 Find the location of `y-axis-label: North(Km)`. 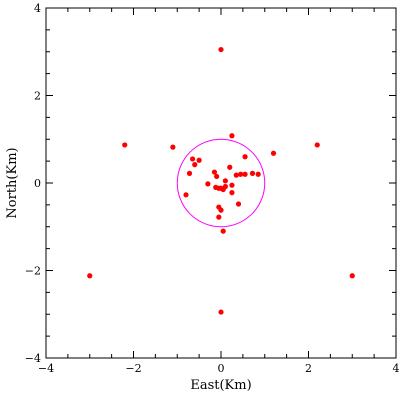

y-axis-label: North(Km) is located at coordinates (12, 182).